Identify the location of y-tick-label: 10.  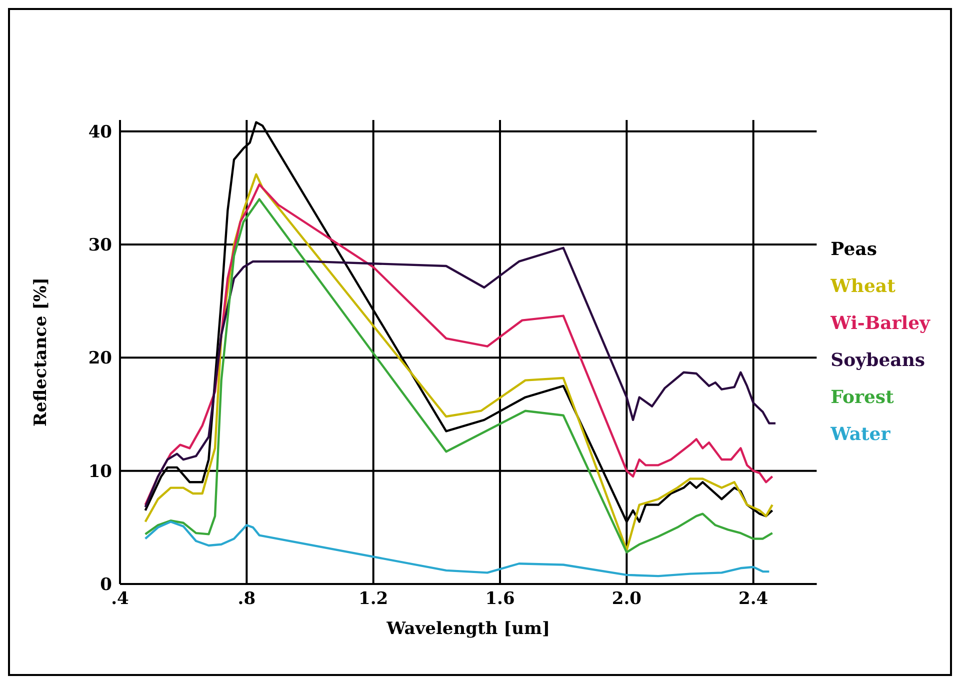
(100, 472).